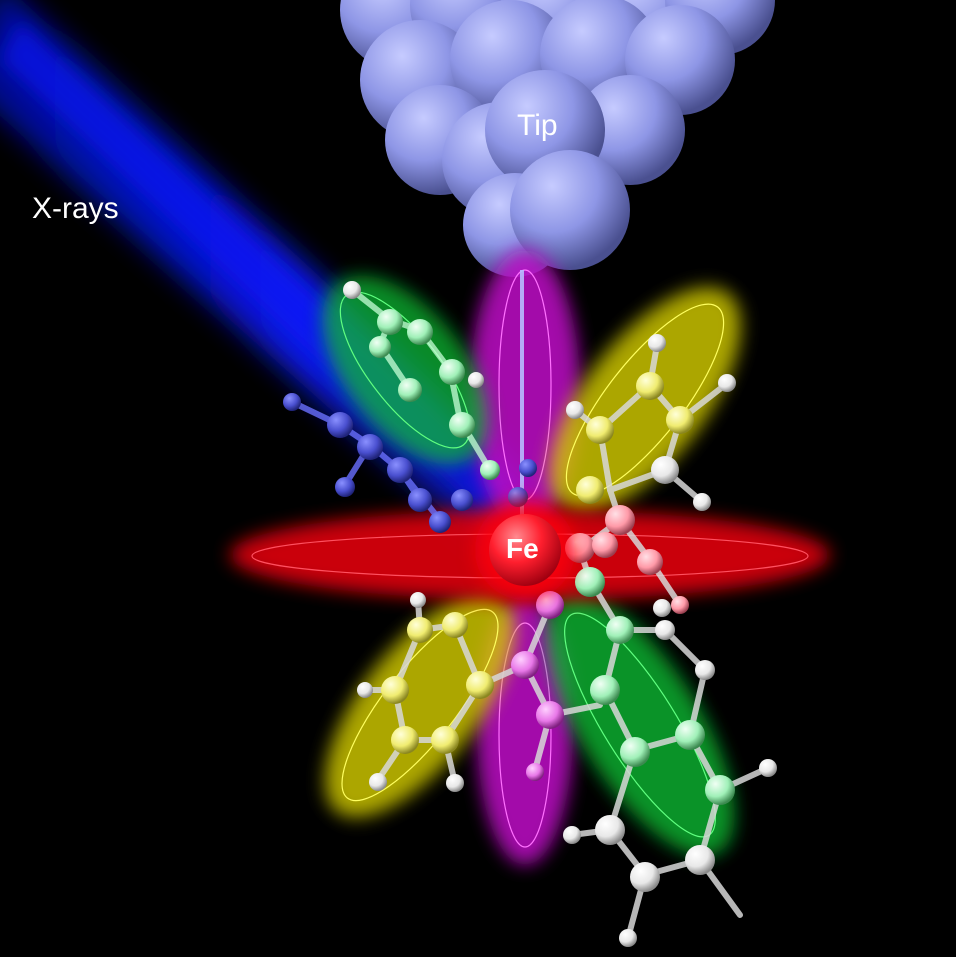 The width and height of the screenshot is (956, 957). Describe the element at coordinates (75, 208) in the screenshot. I see `xrays-label: X-rays` at that location.